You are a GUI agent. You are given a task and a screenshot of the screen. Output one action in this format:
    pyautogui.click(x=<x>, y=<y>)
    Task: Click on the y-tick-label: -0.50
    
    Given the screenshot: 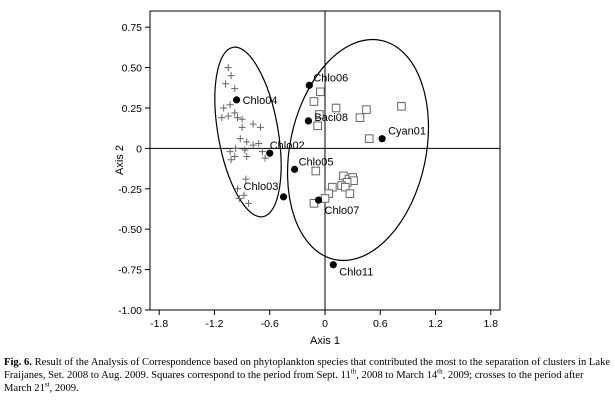 What is the action you would take?
    pyautogui.click(x=130, y=230)
    